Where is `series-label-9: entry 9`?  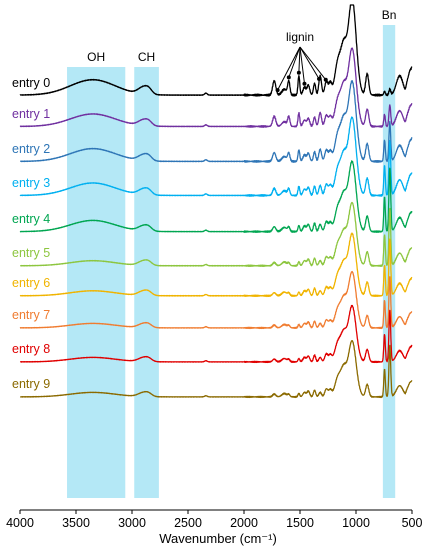 series-label-9: entry 9 is located at coordinates (31, 384).